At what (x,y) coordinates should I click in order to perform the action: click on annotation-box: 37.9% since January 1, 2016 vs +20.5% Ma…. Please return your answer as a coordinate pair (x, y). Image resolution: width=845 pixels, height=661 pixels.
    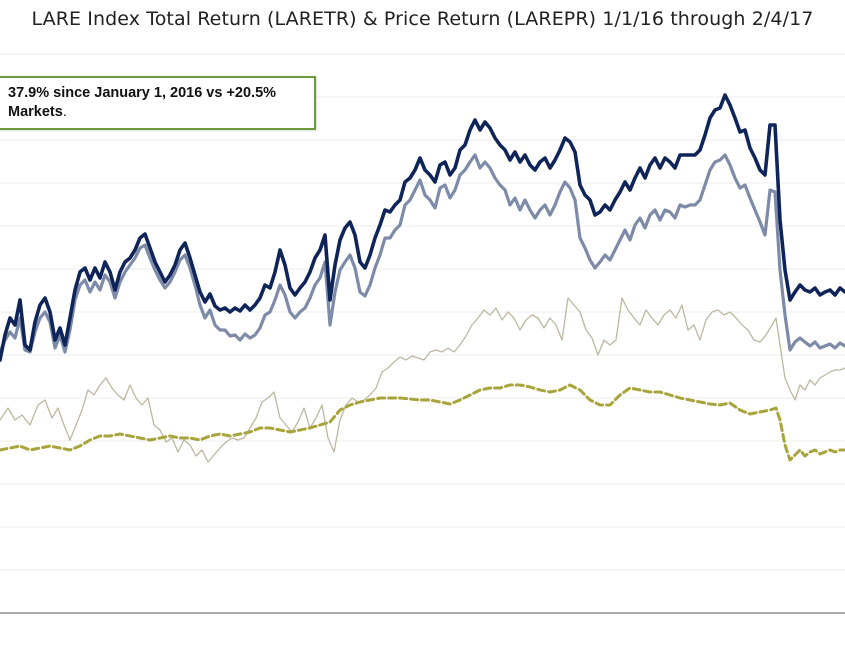
    Looking at the image, I should click on (158, 103).